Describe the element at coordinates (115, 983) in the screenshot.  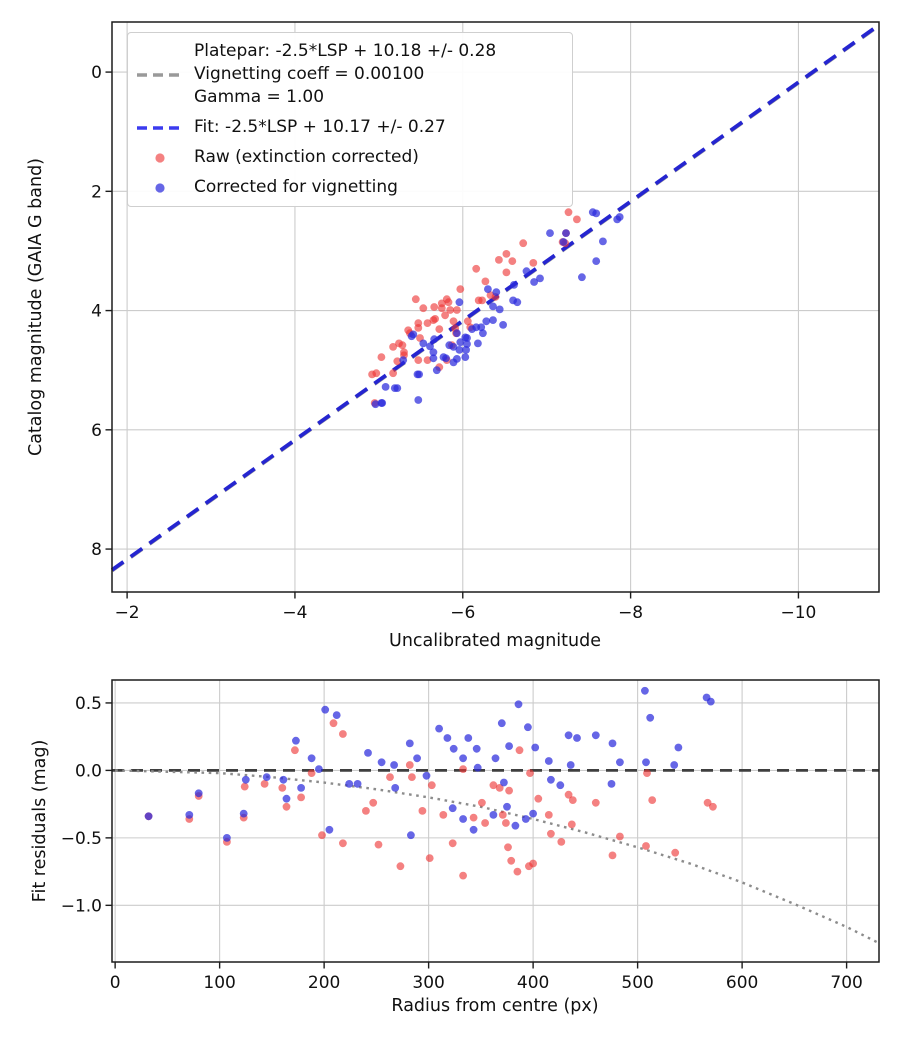
I see `x-tick-label: 0` at that location.